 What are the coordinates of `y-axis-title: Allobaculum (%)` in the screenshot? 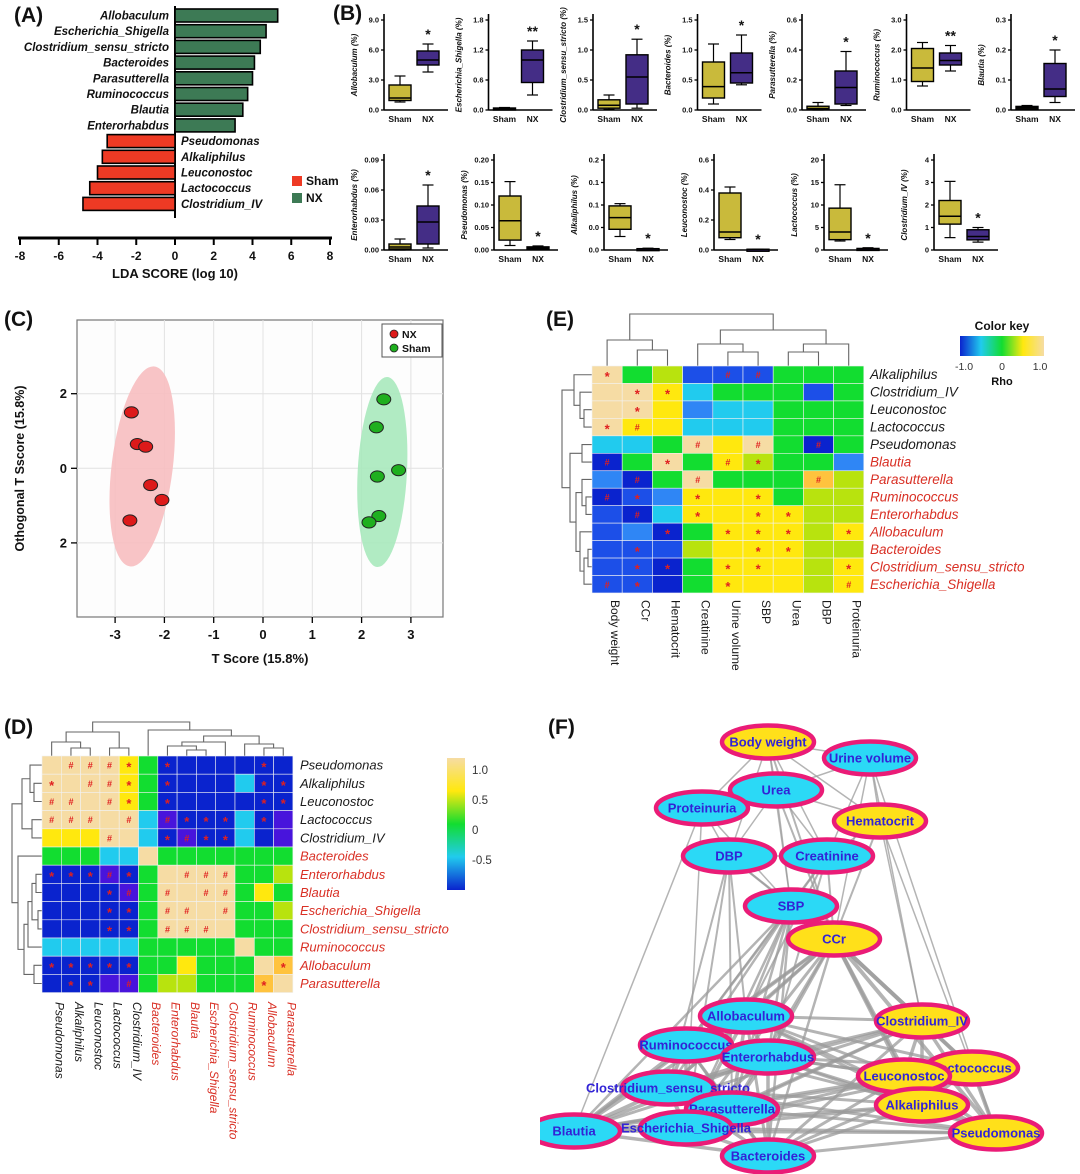 It's located at (354, 65).